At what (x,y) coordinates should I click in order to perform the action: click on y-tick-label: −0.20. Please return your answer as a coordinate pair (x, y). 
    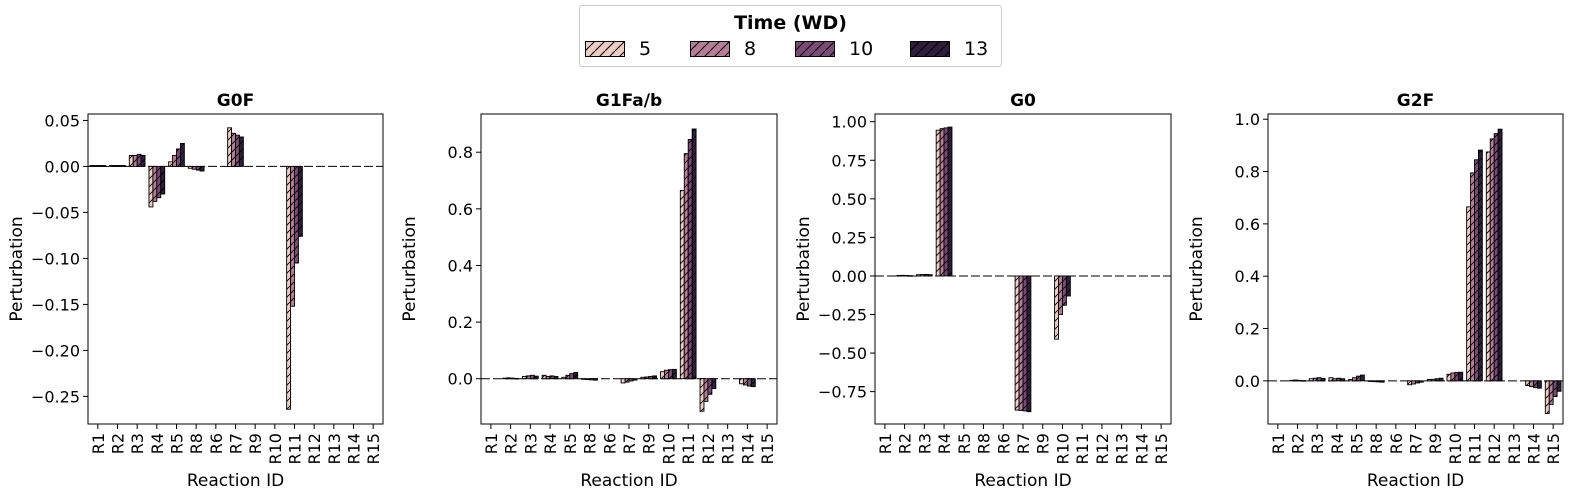
    Looking at the image, I should click on (55, 350).